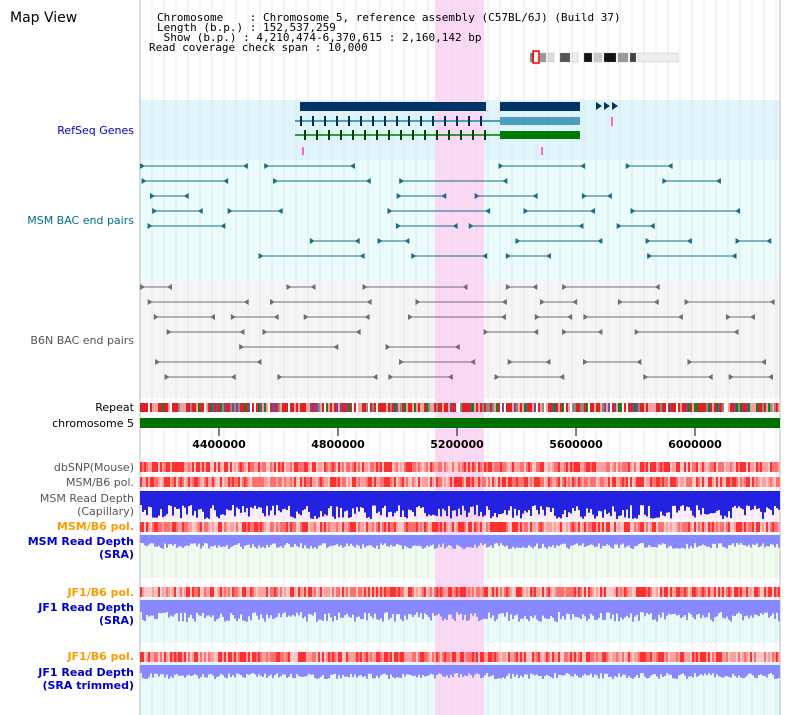 Image resolution: width=800 pixels, height=715 pixels. What do you see at coordinates (86, 498) in the screenshot?
I see `track-label-msm-depth-capillary-1: MSM Read Depth` at bounding box center [86, 498].